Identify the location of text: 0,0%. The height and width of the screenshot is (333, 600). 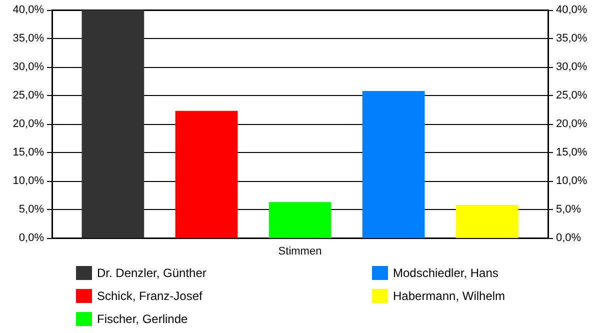
(569, 238).